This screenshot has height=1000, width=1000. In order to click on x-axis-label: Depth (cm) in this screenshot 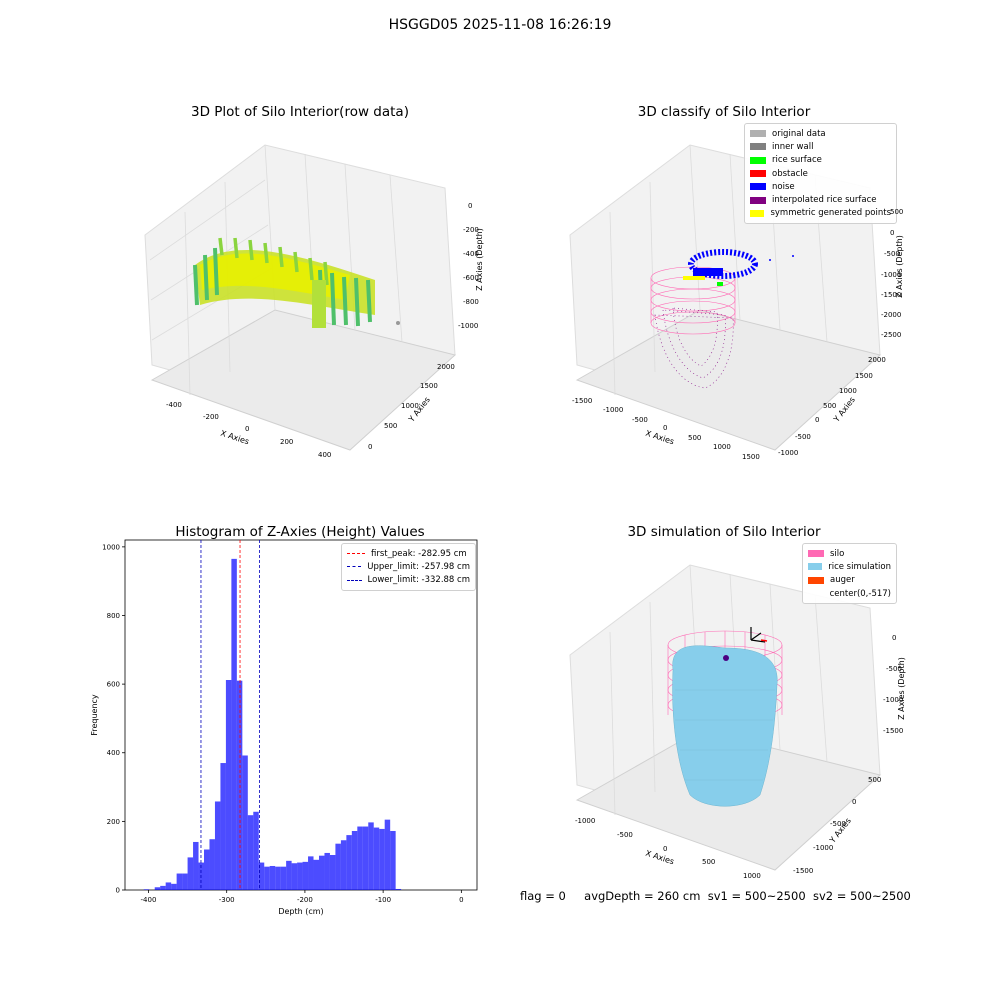, I will do `click(300, 911)`.